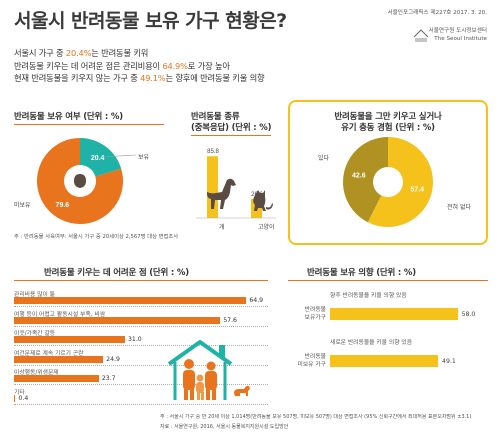 The image size is (499, 440). I want to click on pet-type-title: 반려동물 종류, so click(215, 117).